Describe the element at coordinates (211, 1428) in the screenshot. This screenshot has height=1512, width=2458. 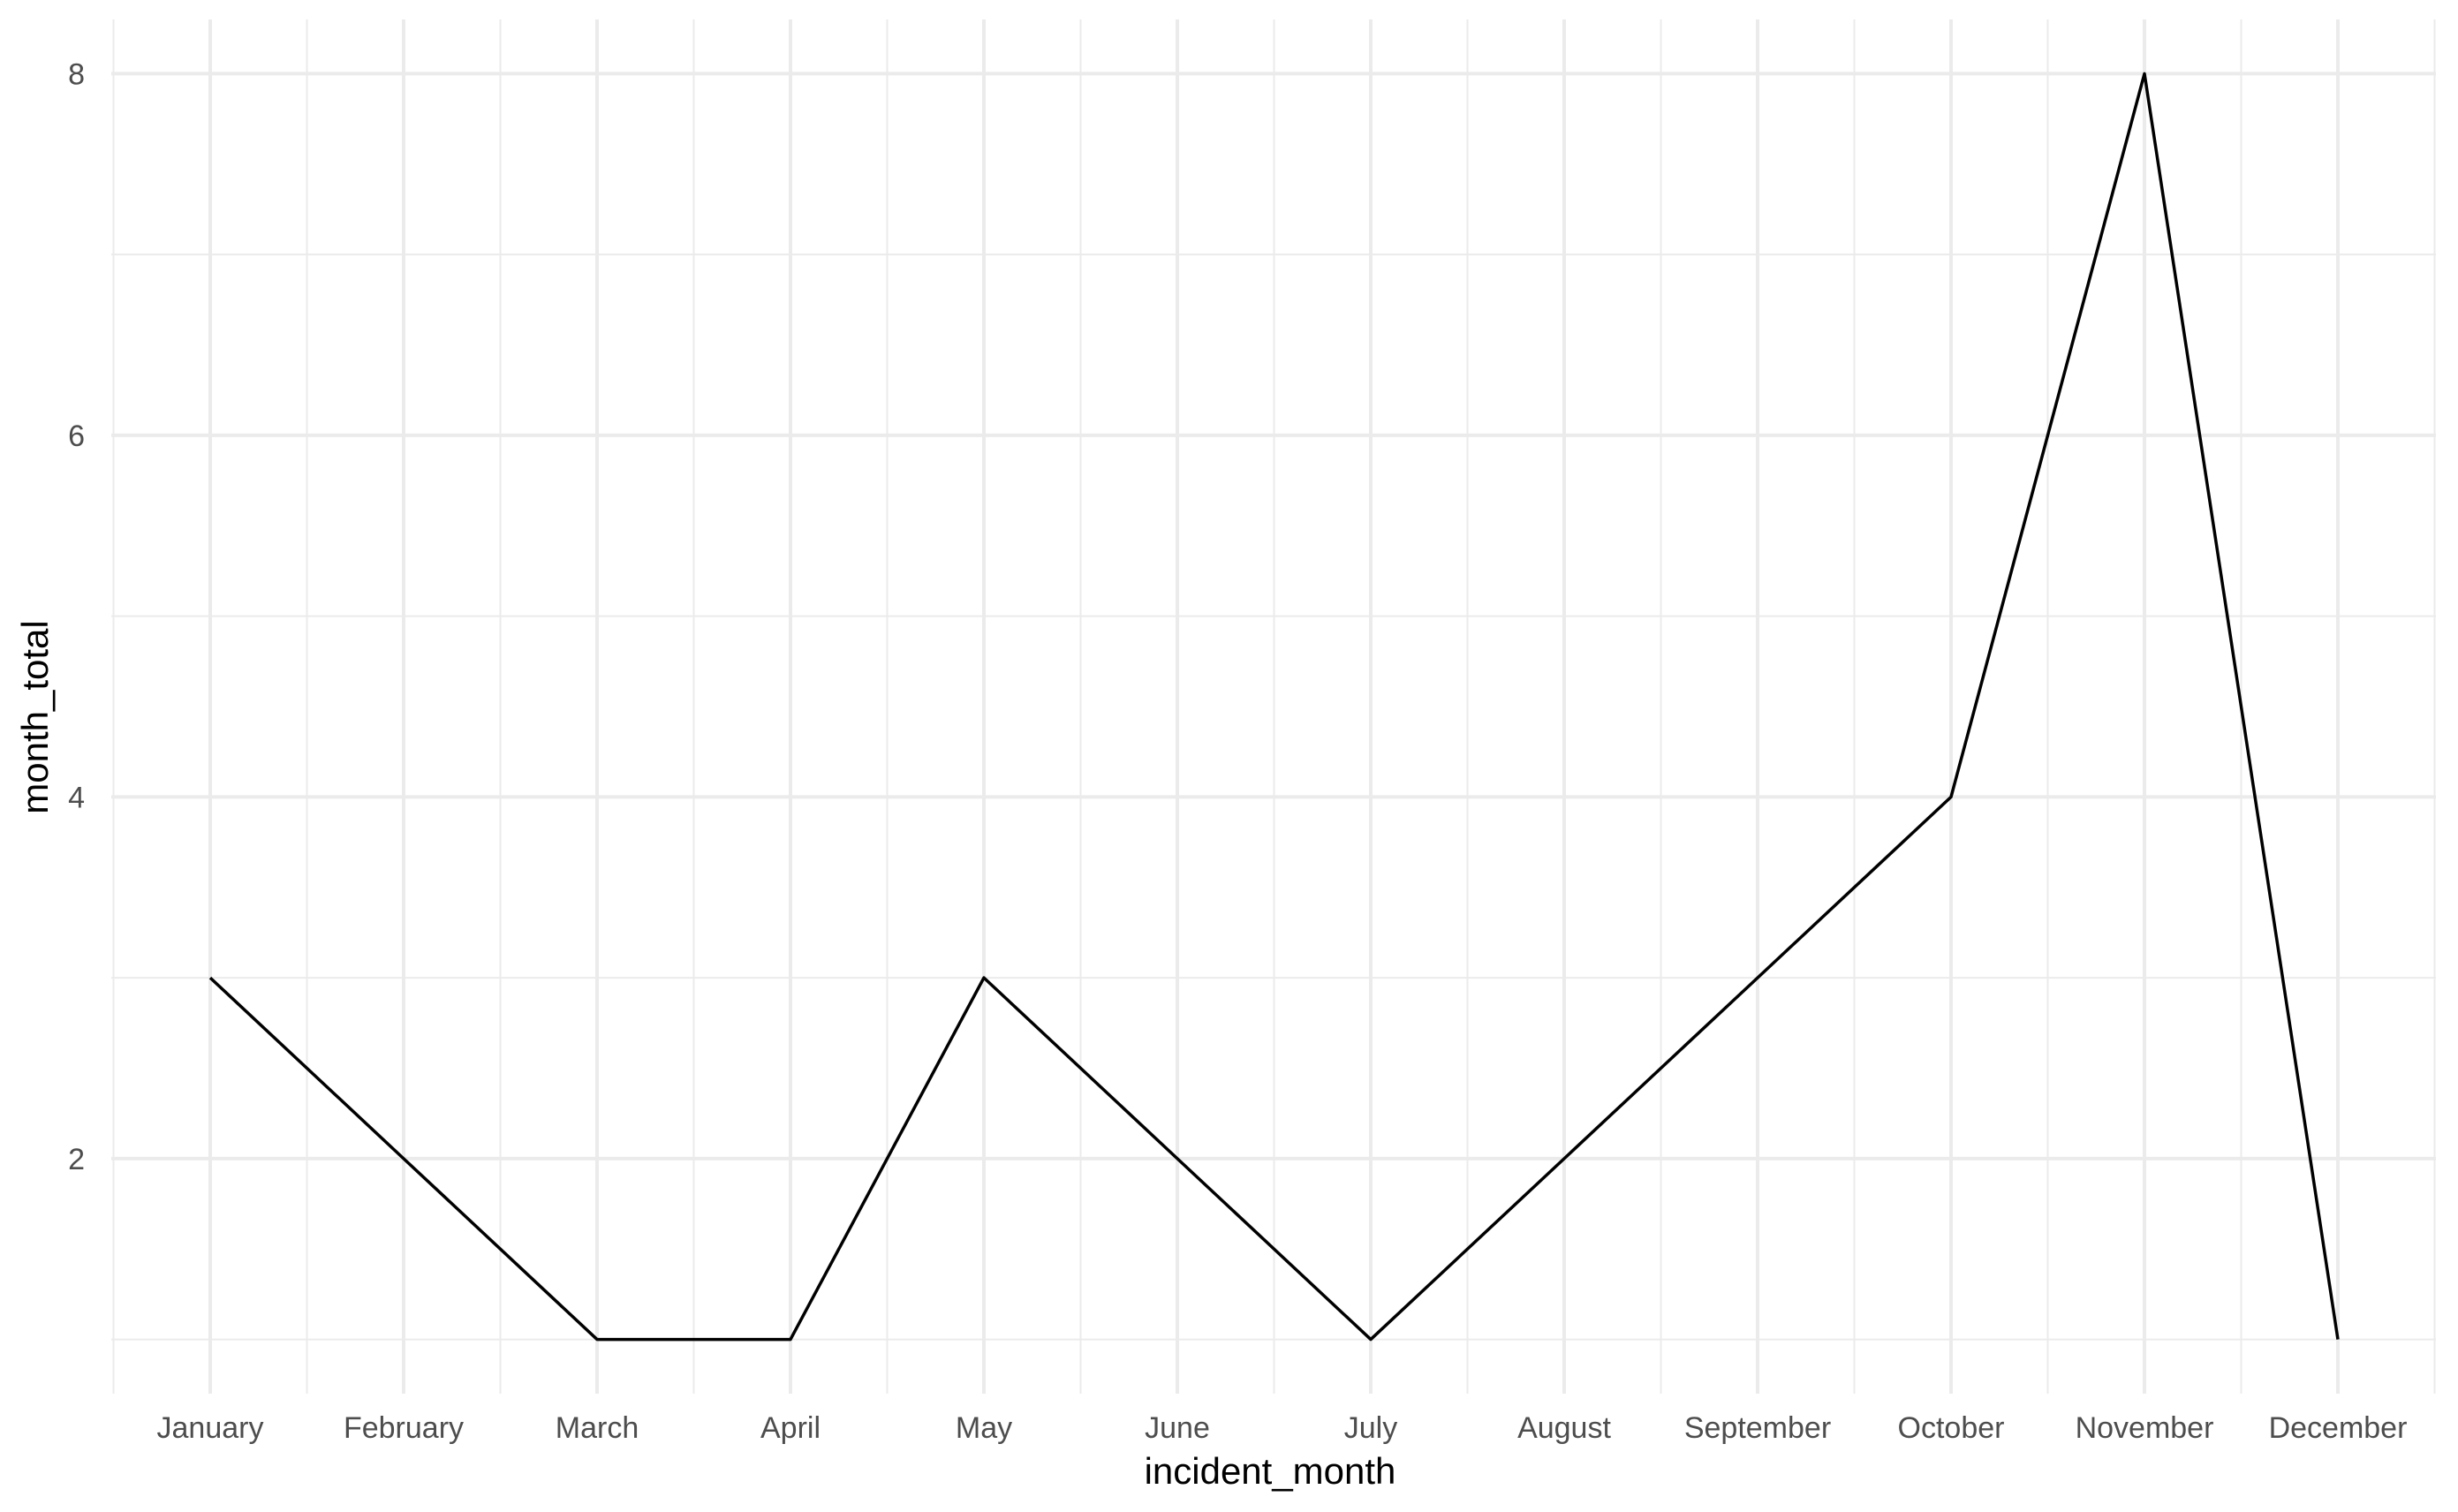
I see `x-tick-label: January` at that location.